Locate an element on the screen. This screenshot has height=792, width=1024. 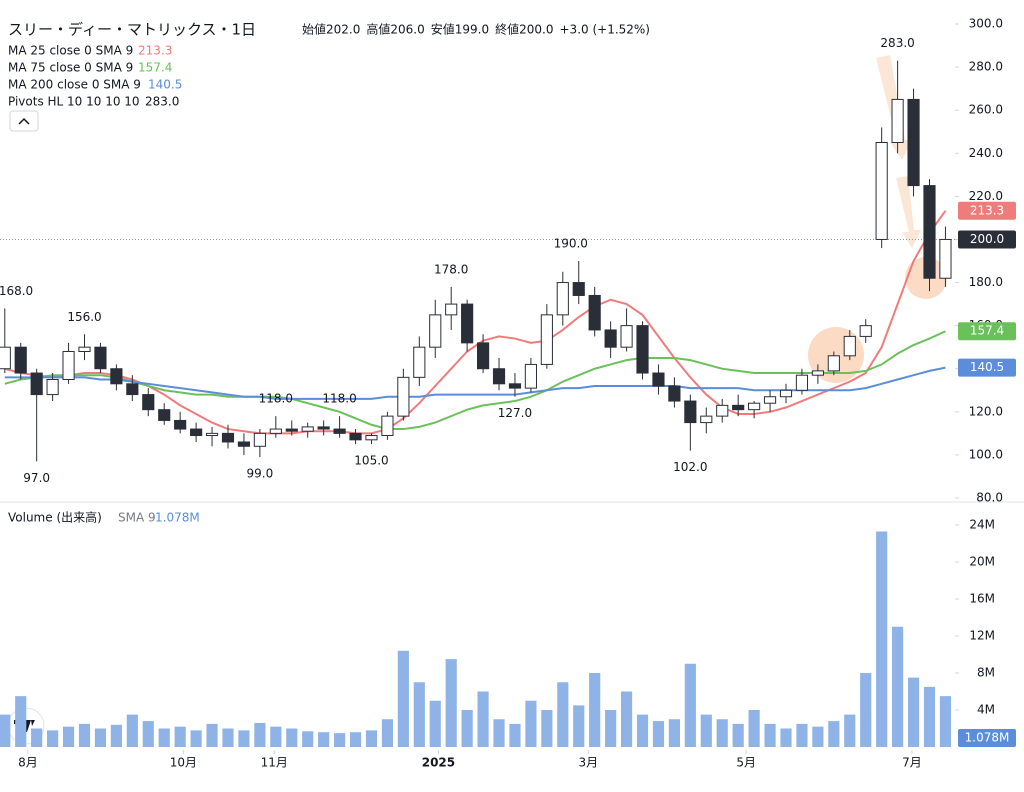
y-tick-label: 220.0 is located at coordinates (986, 196).